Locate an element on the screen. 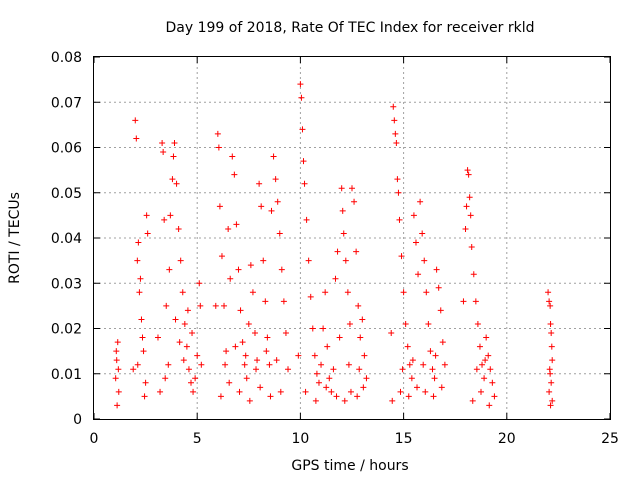  x-axis-label: GPS time / hours is located at coordinates (349, 466).